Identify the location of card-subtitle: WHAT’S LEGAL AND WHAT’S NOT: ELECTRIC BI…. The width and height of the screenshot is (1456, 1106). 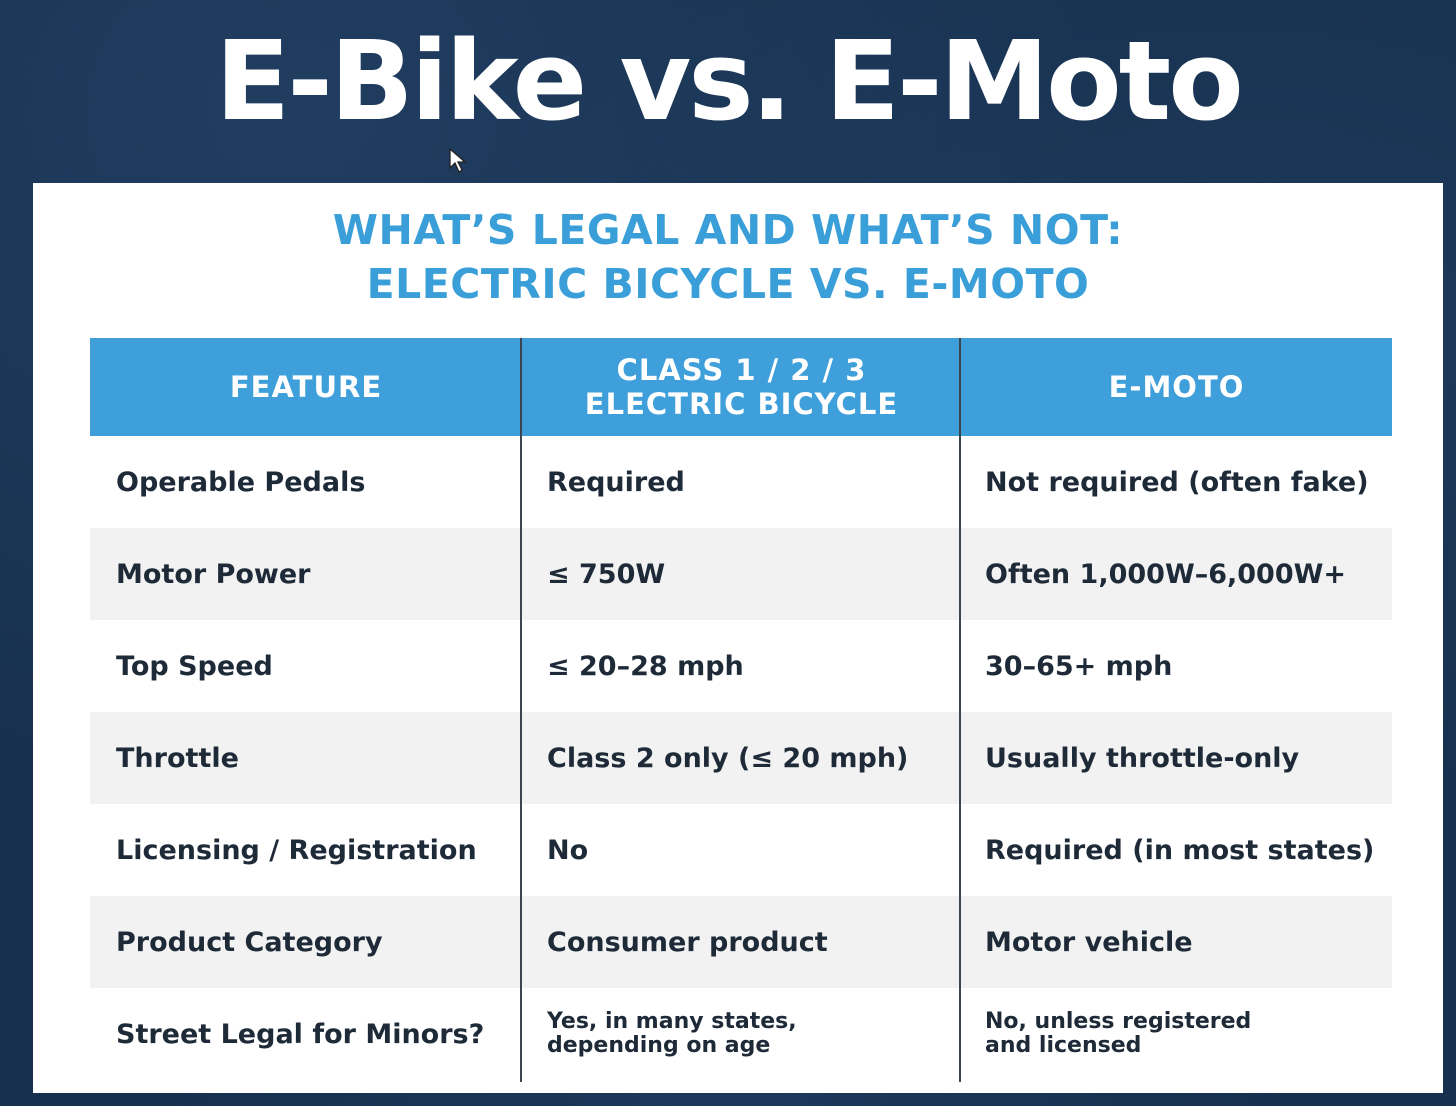
(728, 257).